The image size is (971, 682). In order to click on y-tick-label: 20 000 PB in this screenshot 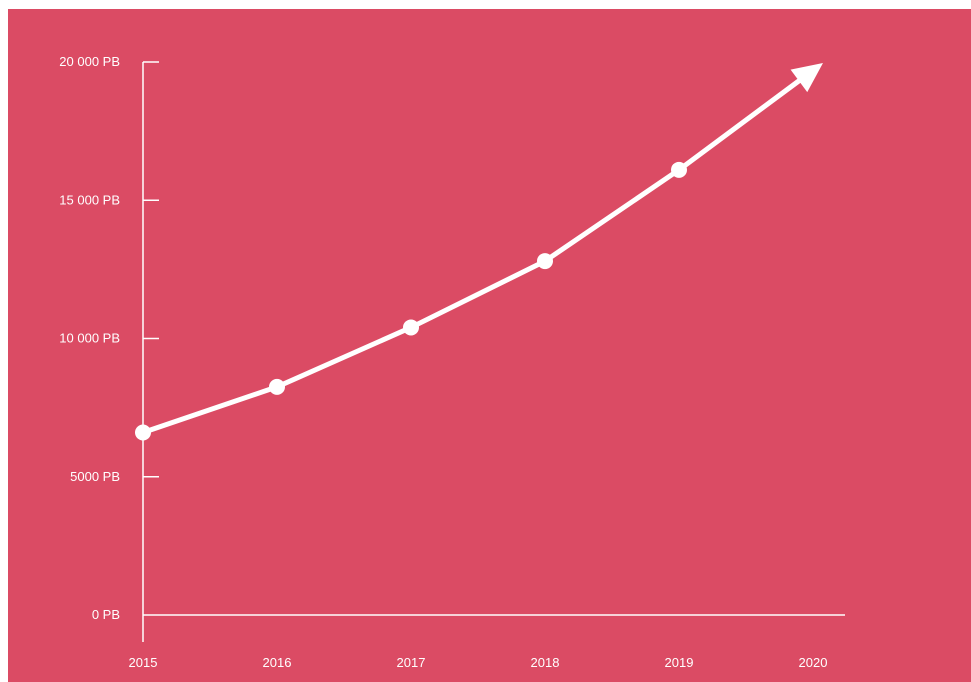, I will do `click(89, 61)`.